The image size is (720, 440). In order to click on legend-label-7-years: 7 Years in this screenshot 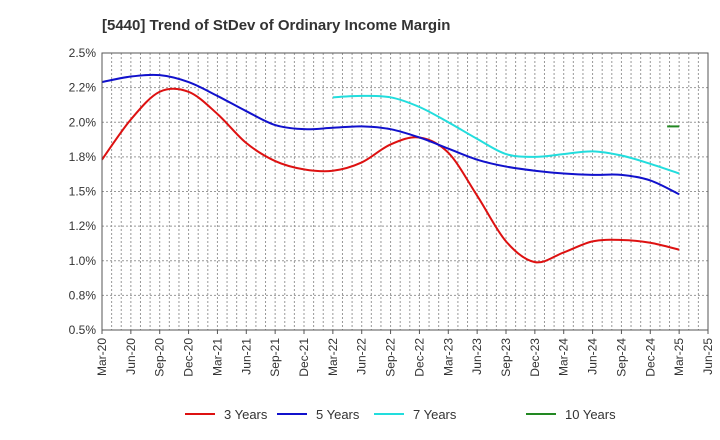, I will do `click(435, 414)`.